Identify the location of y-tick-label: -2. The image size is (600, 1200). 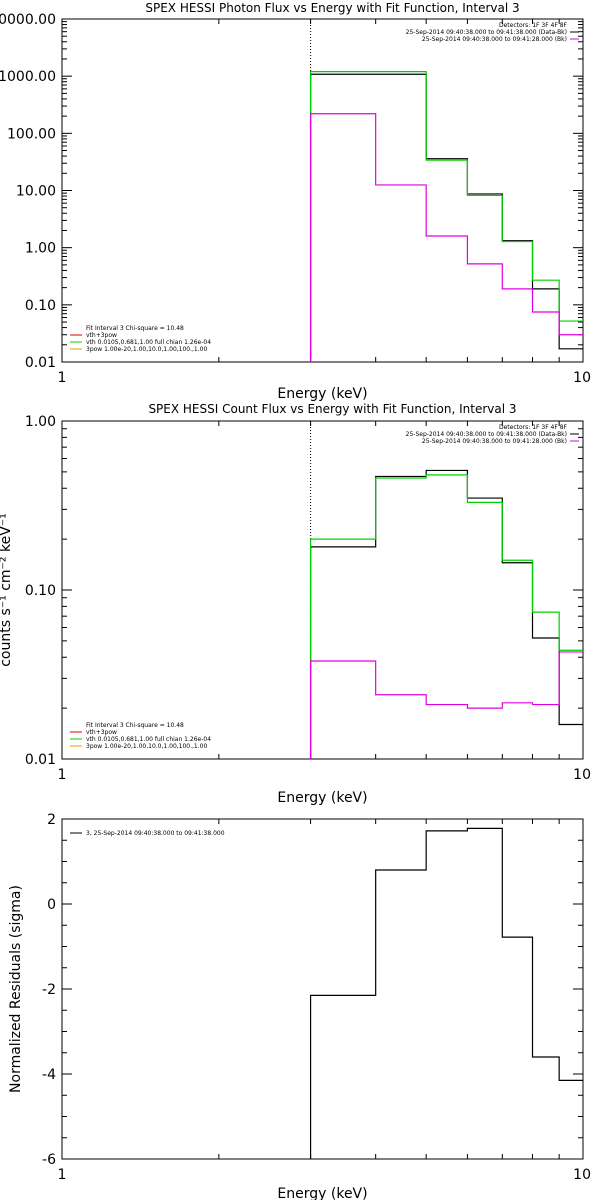
(49, 990).